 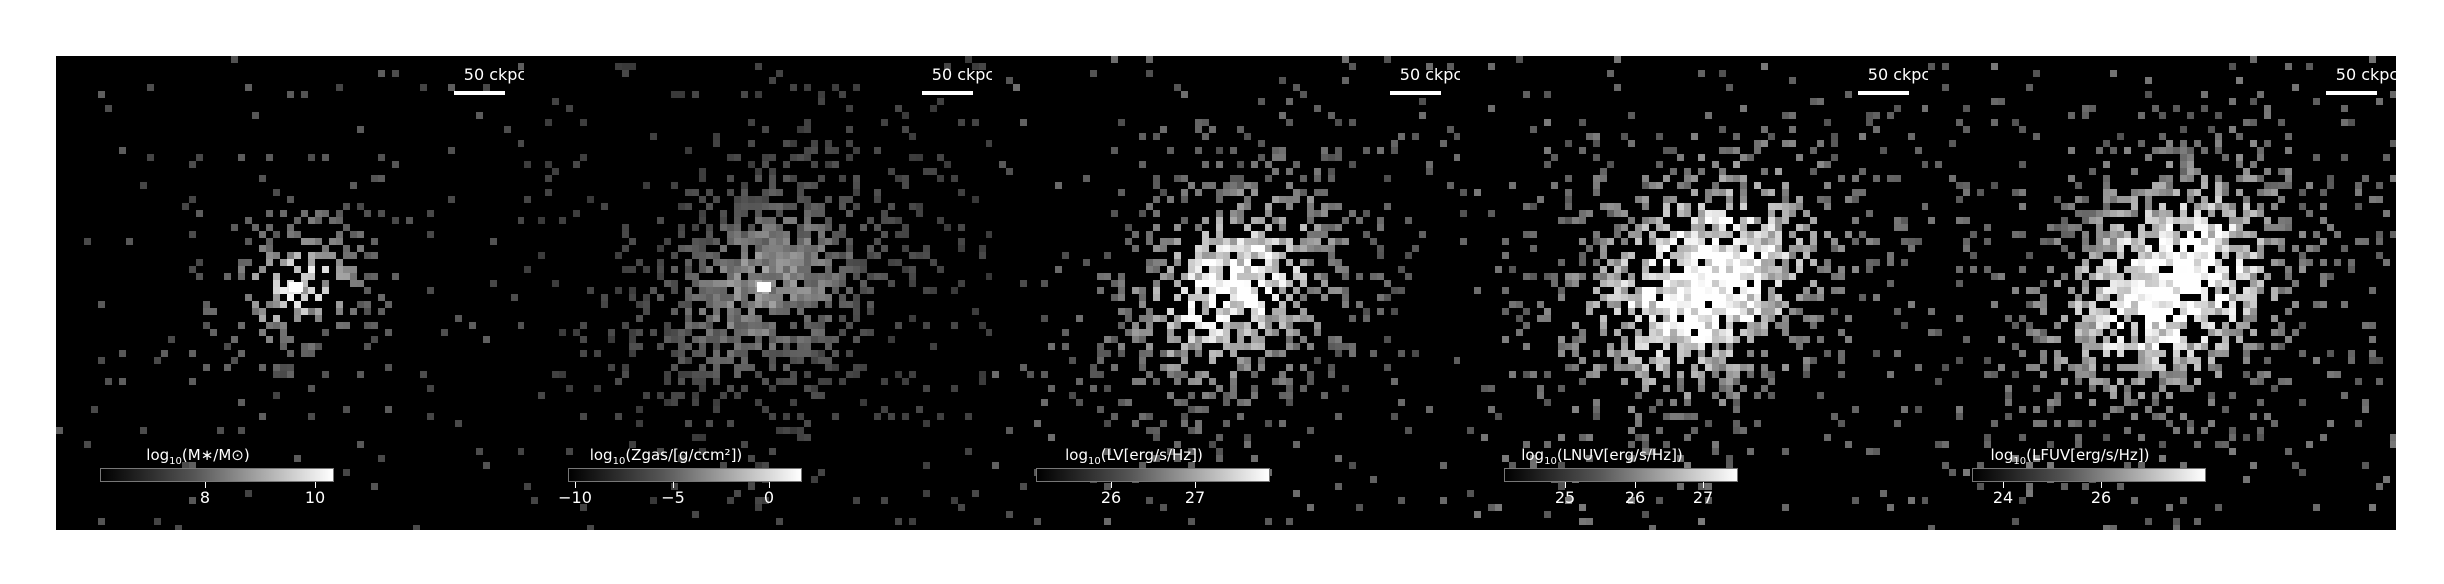 What do you see at coordinates (2003, 497) in the screenshot?
I see `colorbar-tick-label: 24` at bounding box center [2003, 497].